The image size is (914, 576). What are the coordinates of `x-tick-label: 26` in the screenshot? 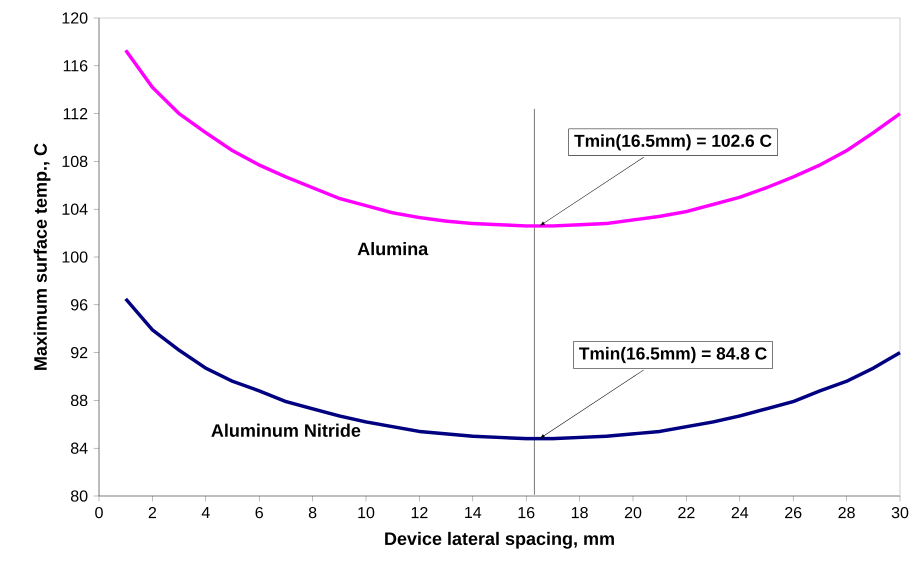 It's located at (793, 512).